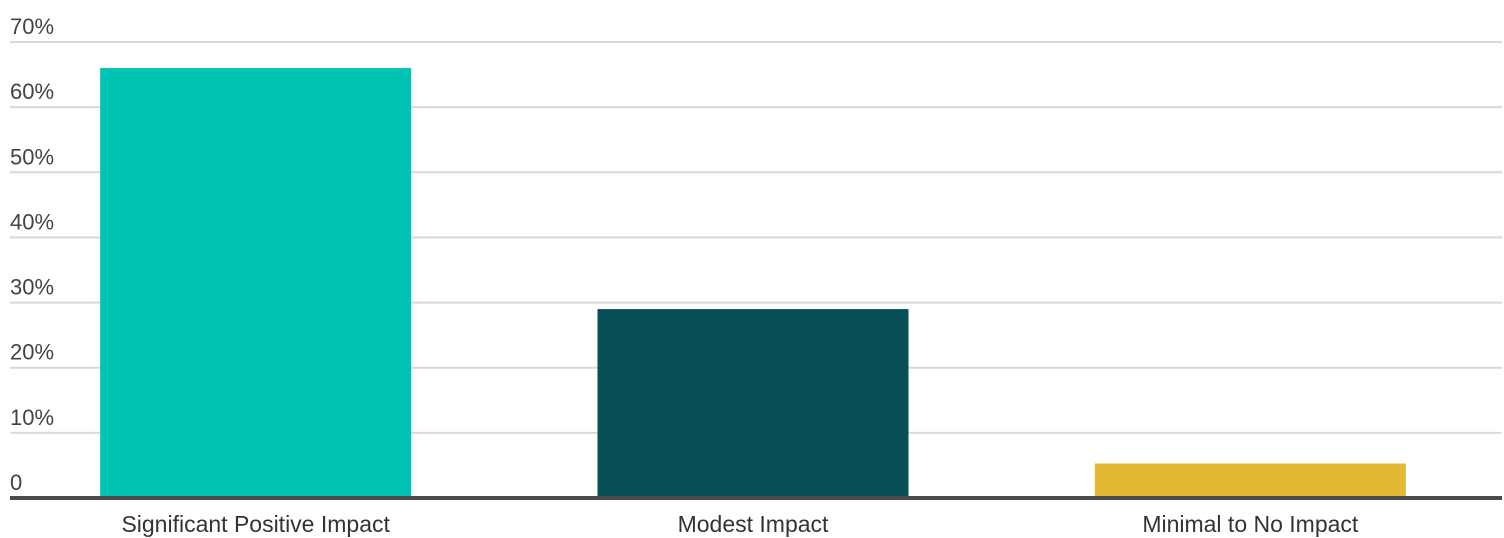 Image resolution: width=1504 pixels, height=538 pixels. What do you see at coordinates (32, 156) in the screenshot?
I see `y-tick-label: 50%` at bounding box center [32, 156].